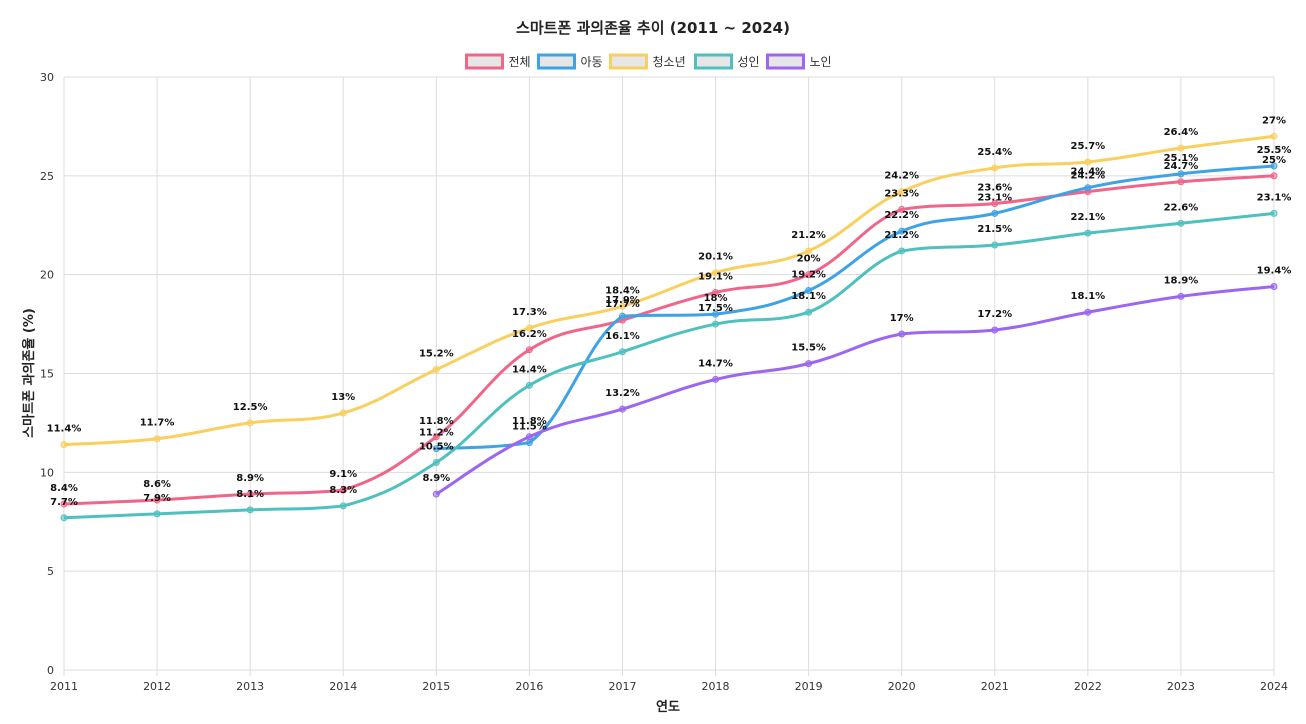 The image size is (1306, 724). What do you see at coordinates (808, 348) in the screenshot?
I see `data-label: 15.5%` at bounding box center [808, 348].